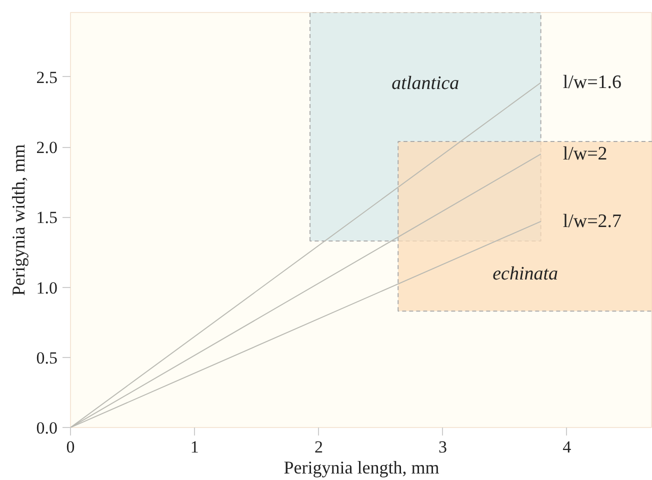 The height and width of the screenshot is (480, 652). Describe the element at coordinates (194, 447) in the screenshot. I see `x-tick-label: 1` at that location.